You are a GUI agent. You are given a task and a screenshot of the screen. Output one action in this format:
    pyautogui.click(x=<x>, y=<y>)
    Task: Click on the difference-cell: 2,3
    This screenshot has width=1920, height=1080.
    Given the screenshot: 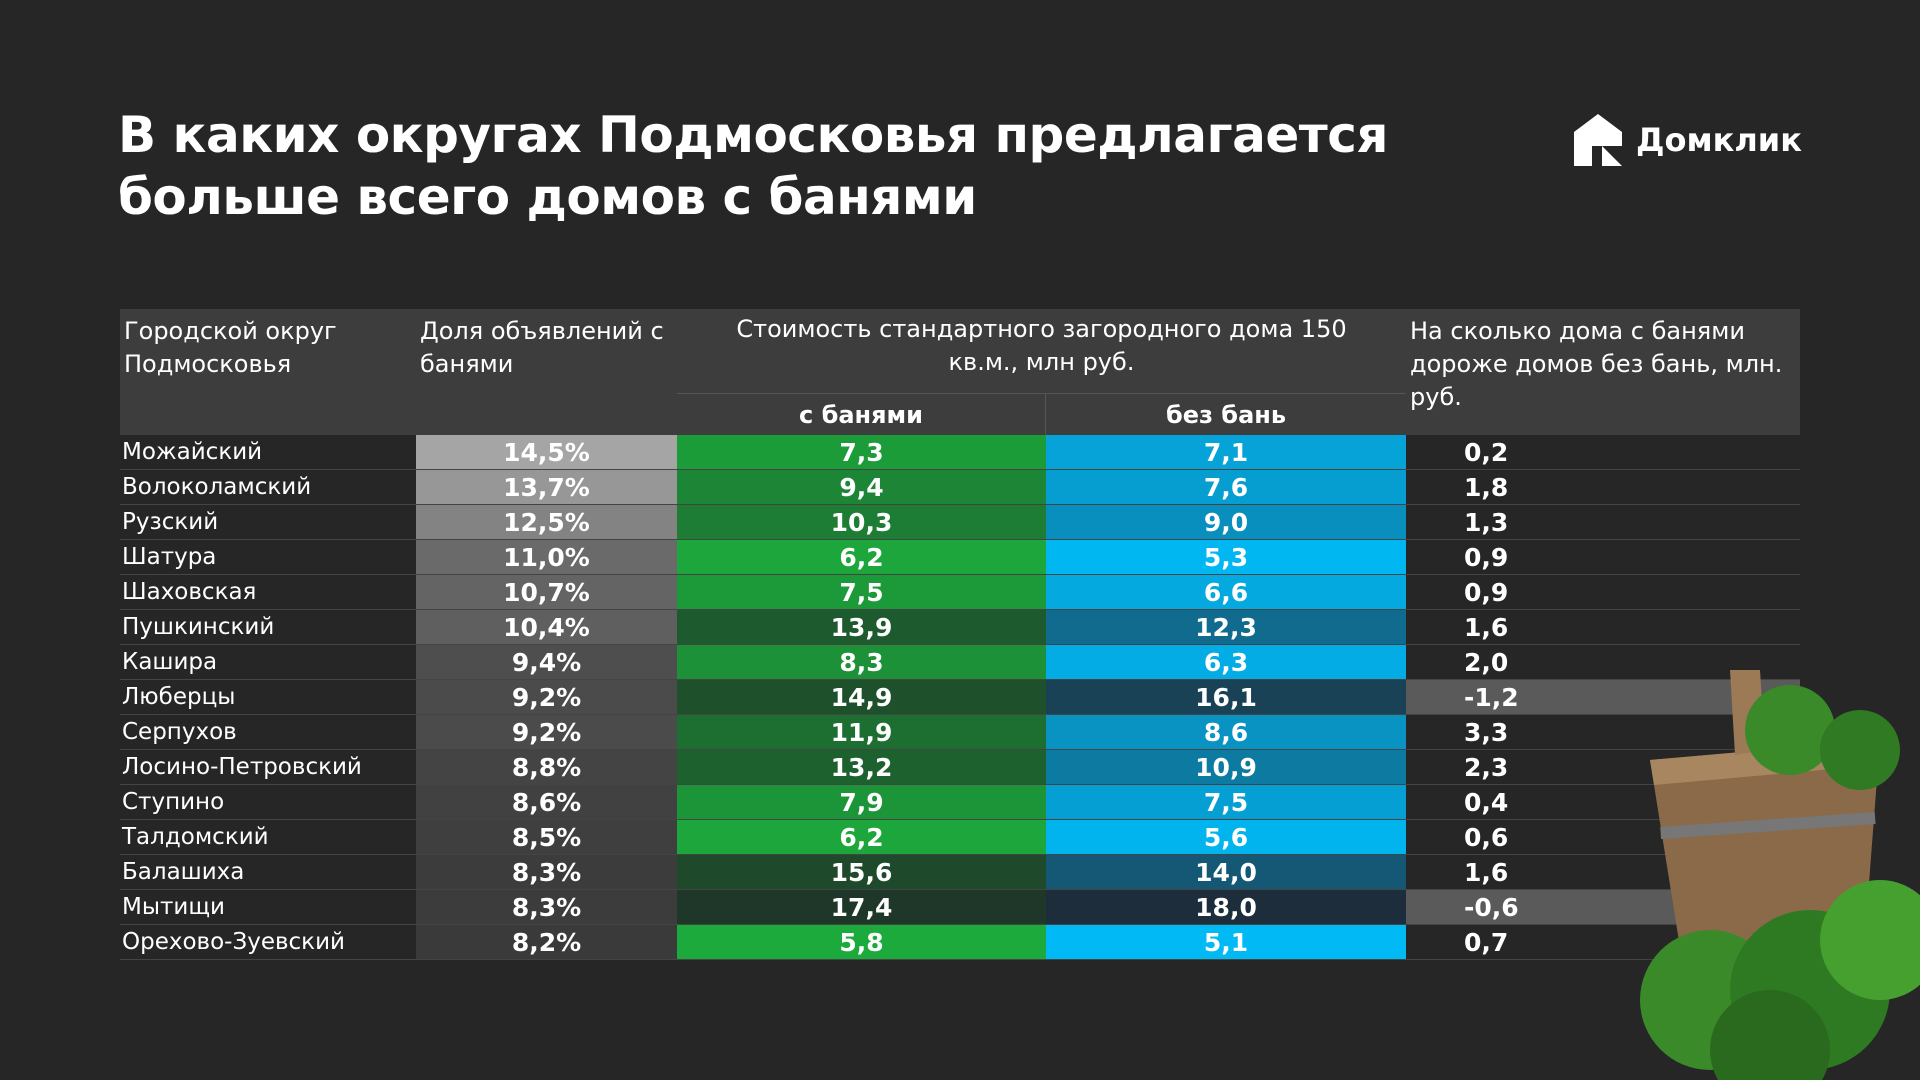 What is the action you would take?
    pyautogui.click(x=1603, y=767)
    